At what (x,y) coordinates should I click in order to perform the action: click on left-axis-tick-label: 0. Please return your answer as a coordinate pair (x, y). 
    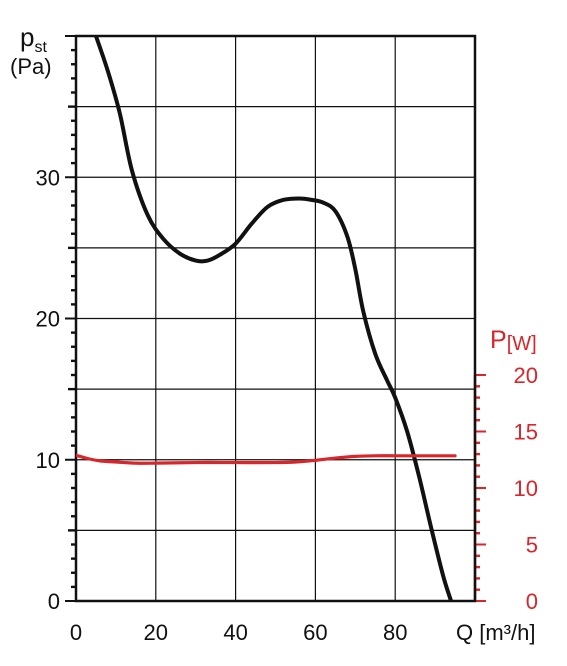
    Looking at the image, I should click on (54, 601).